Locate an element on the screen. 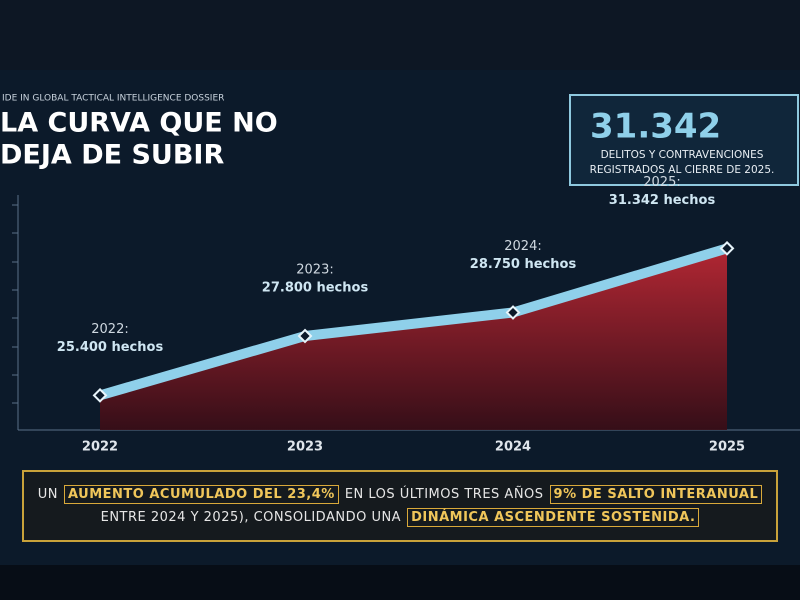 This screenshot has height=600, width=800. top-strip is located at coordinates (400, 35).